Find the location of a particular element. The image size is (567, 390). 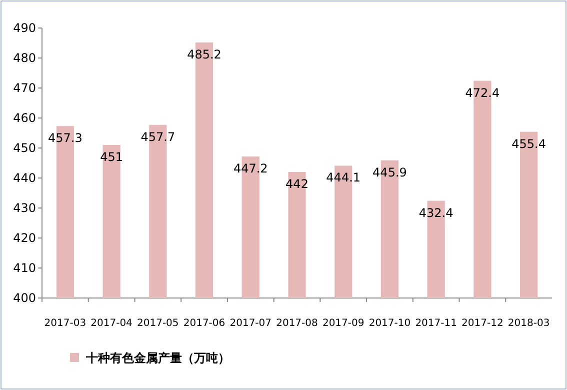

x-tick-label: 2017-11 is located at coordinates (436, 323).